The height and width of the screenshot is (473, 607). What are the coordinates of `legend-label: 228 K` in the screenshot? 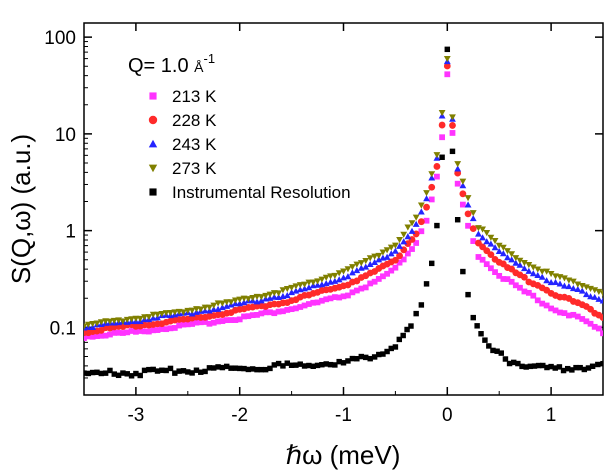 It's located at (194, 120).